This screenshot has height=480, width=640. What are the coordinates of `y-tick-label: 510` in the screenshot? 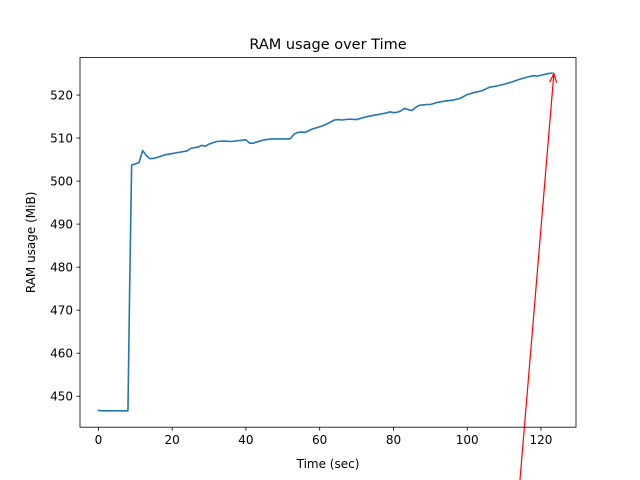 It's located at (61, 139).